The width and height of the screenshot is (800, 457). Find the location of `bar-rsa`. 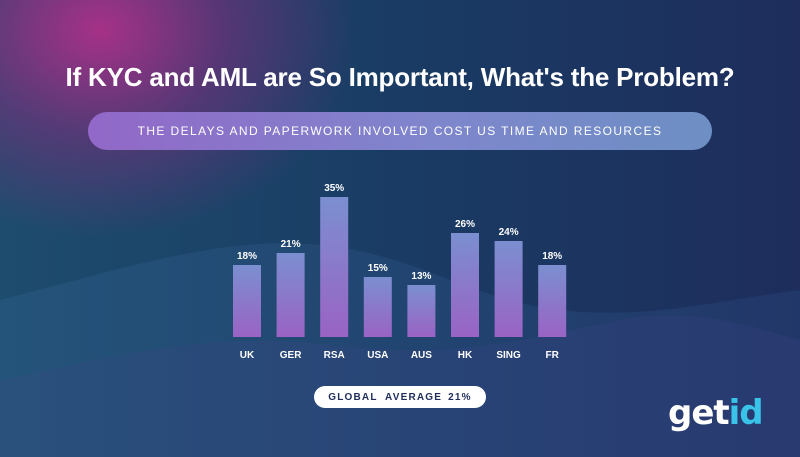

bar-rsa is located at coordinates (334, 267).